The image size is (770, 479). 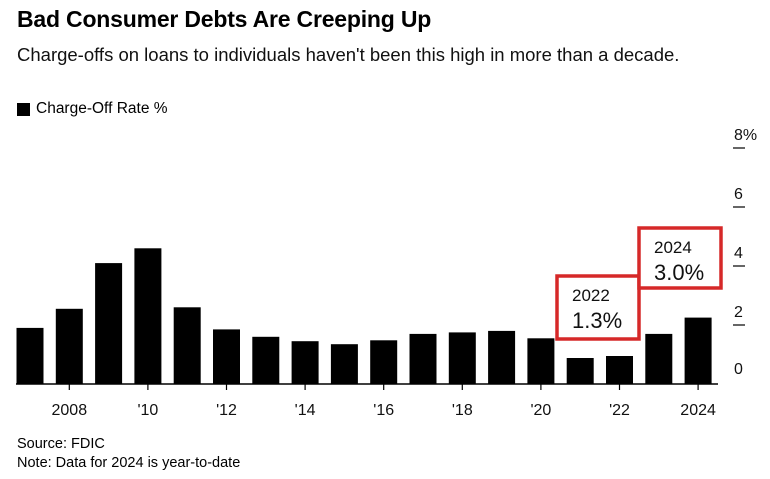 What do you see at coordinates (102, 108) in the screenshot?
I see `legend-label: Charge-Off Rate %` at bounding box center [102, 108].